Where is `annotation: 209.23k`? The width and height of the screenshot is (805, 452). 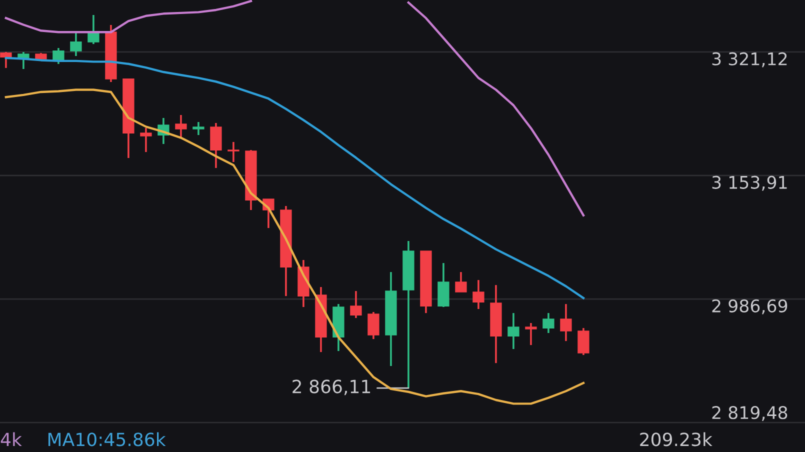
annotation: 209.23k is located at coordinates (676, 439).